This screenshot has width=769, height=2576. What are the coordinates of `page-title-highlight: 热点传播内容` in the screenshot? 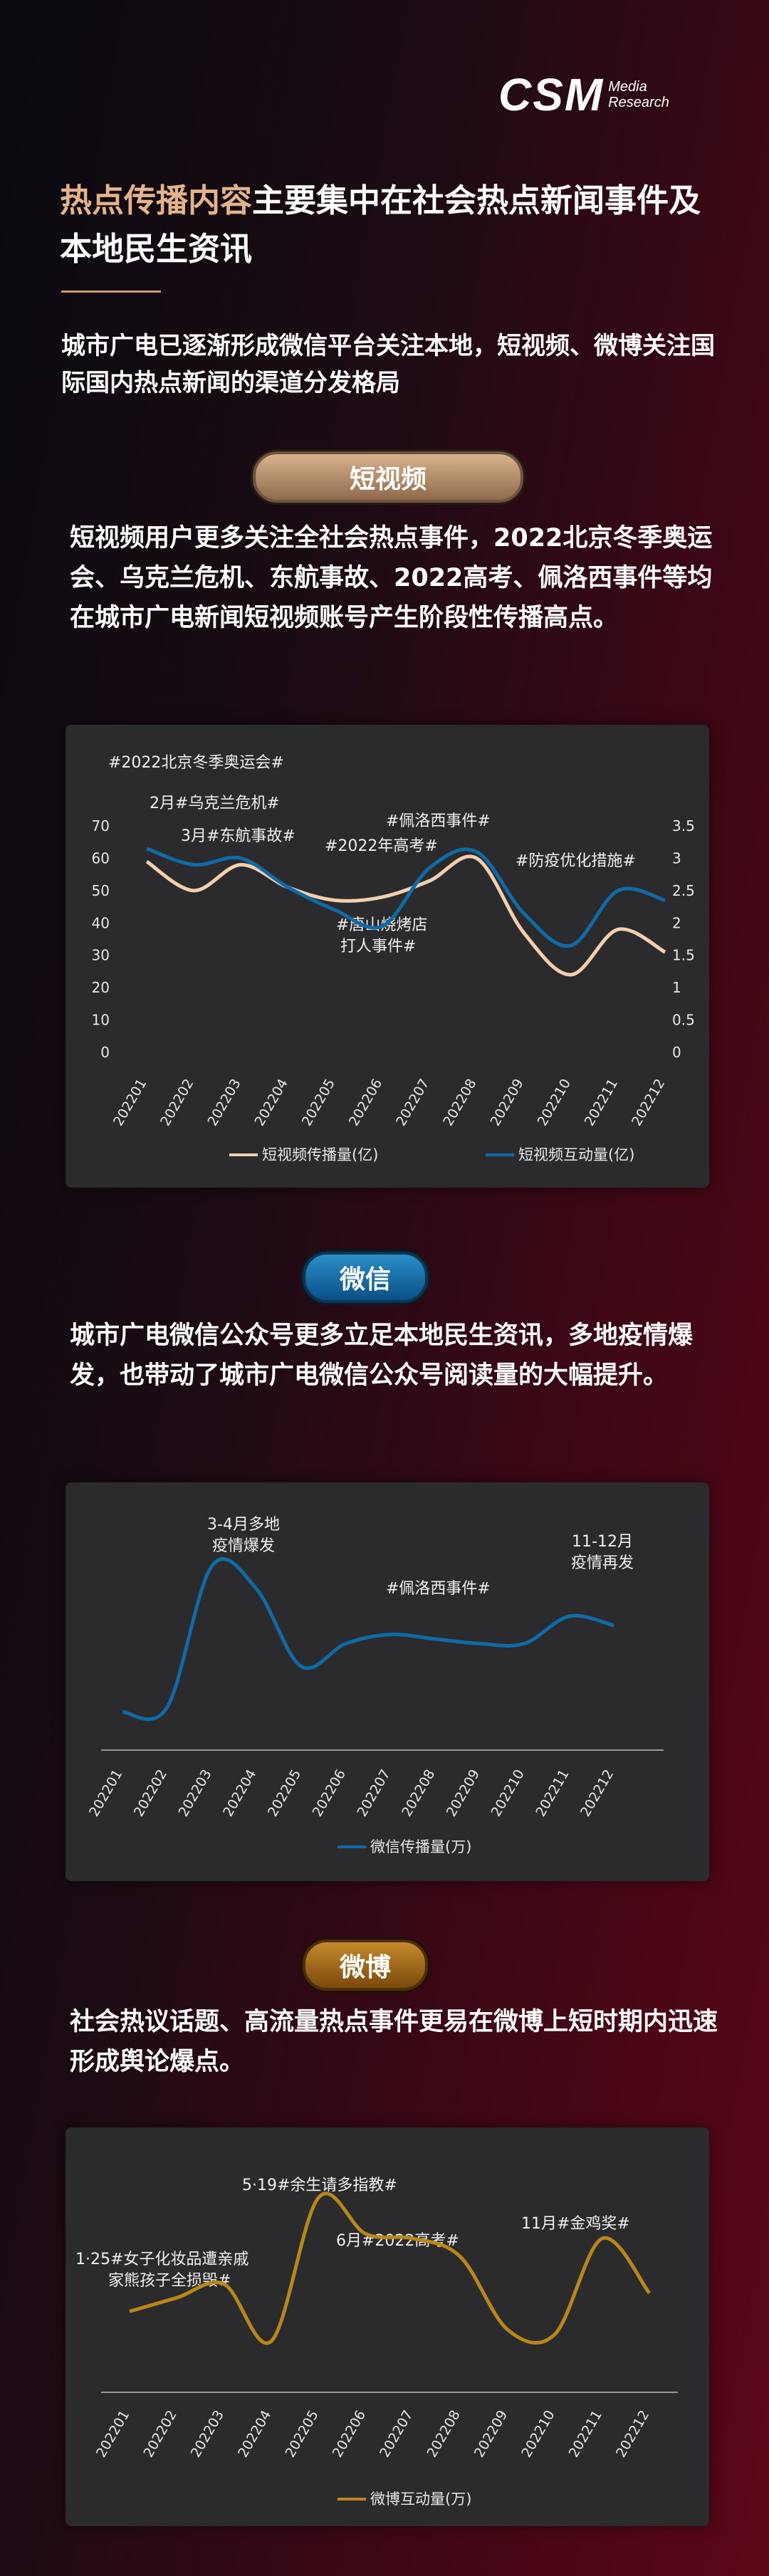 It's located at (156, 200).